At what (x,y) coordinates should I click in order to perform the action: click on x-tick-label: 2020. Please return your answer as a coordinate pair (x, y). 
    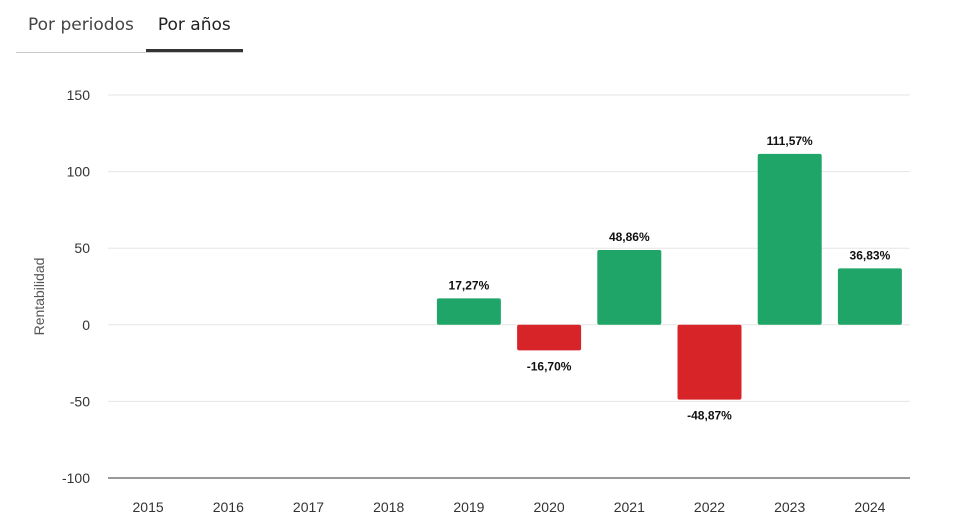
    Looking at the image, I should click on (549, 507).